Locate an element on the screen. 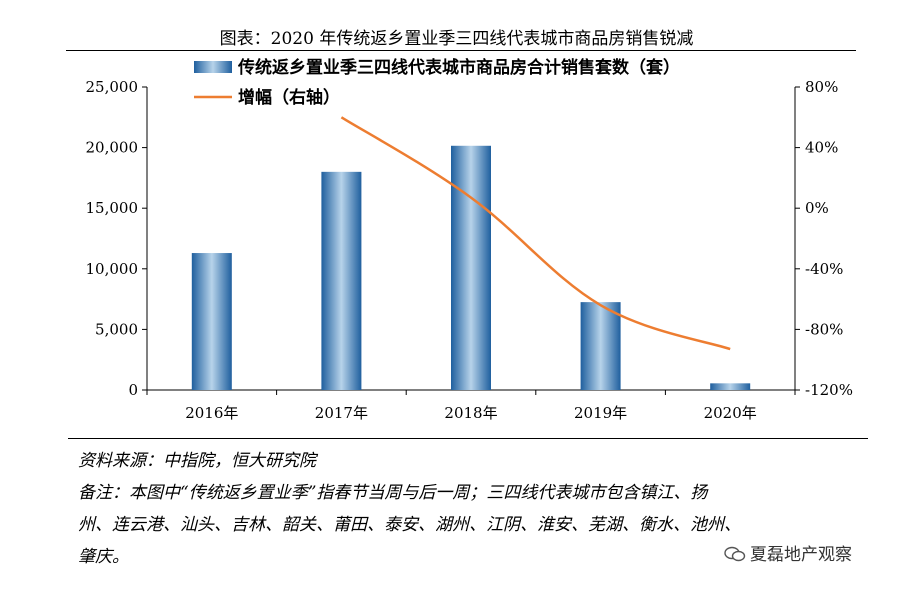  watermark: 夏磊地产观察 is located at coordinates (788, 552).